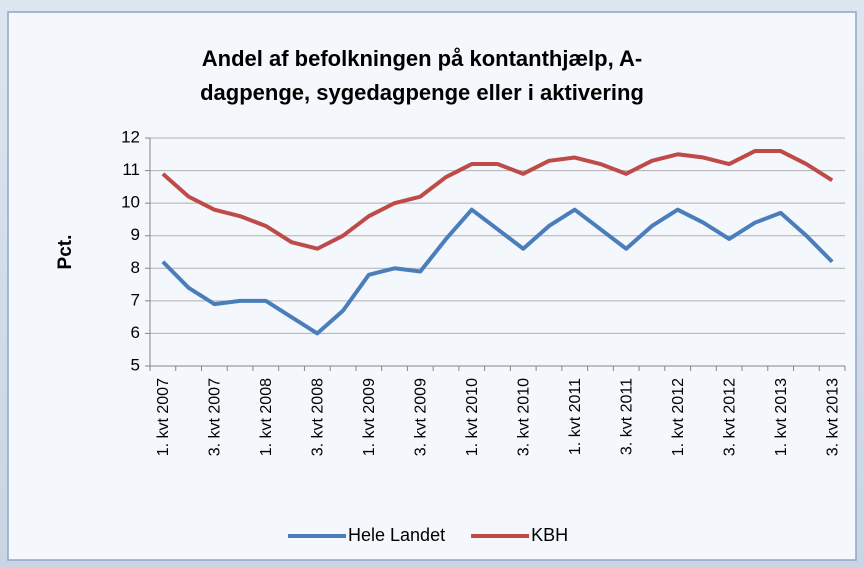 This screenshot has width=864, height=568. What do you see at coordinates (130, 202) in the screenshot?
I see `y-tick-label: 10` at bounding box center [130, 202].